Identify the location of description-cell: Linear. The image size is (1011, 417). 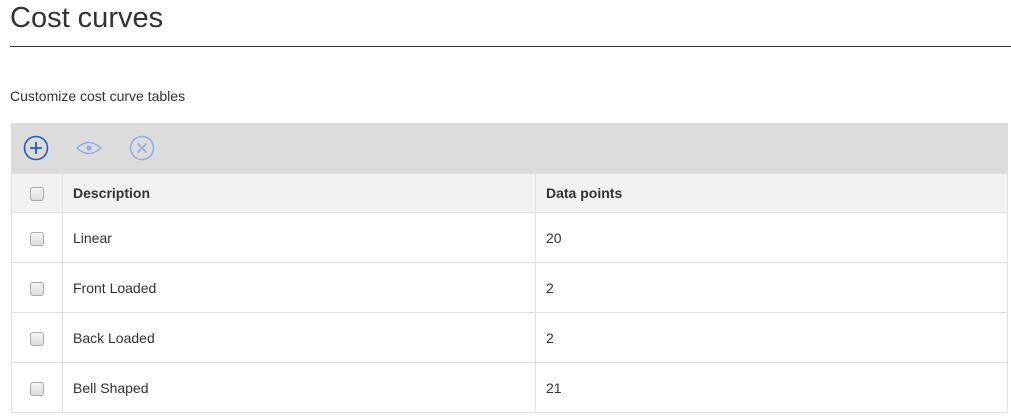
(299, 237).